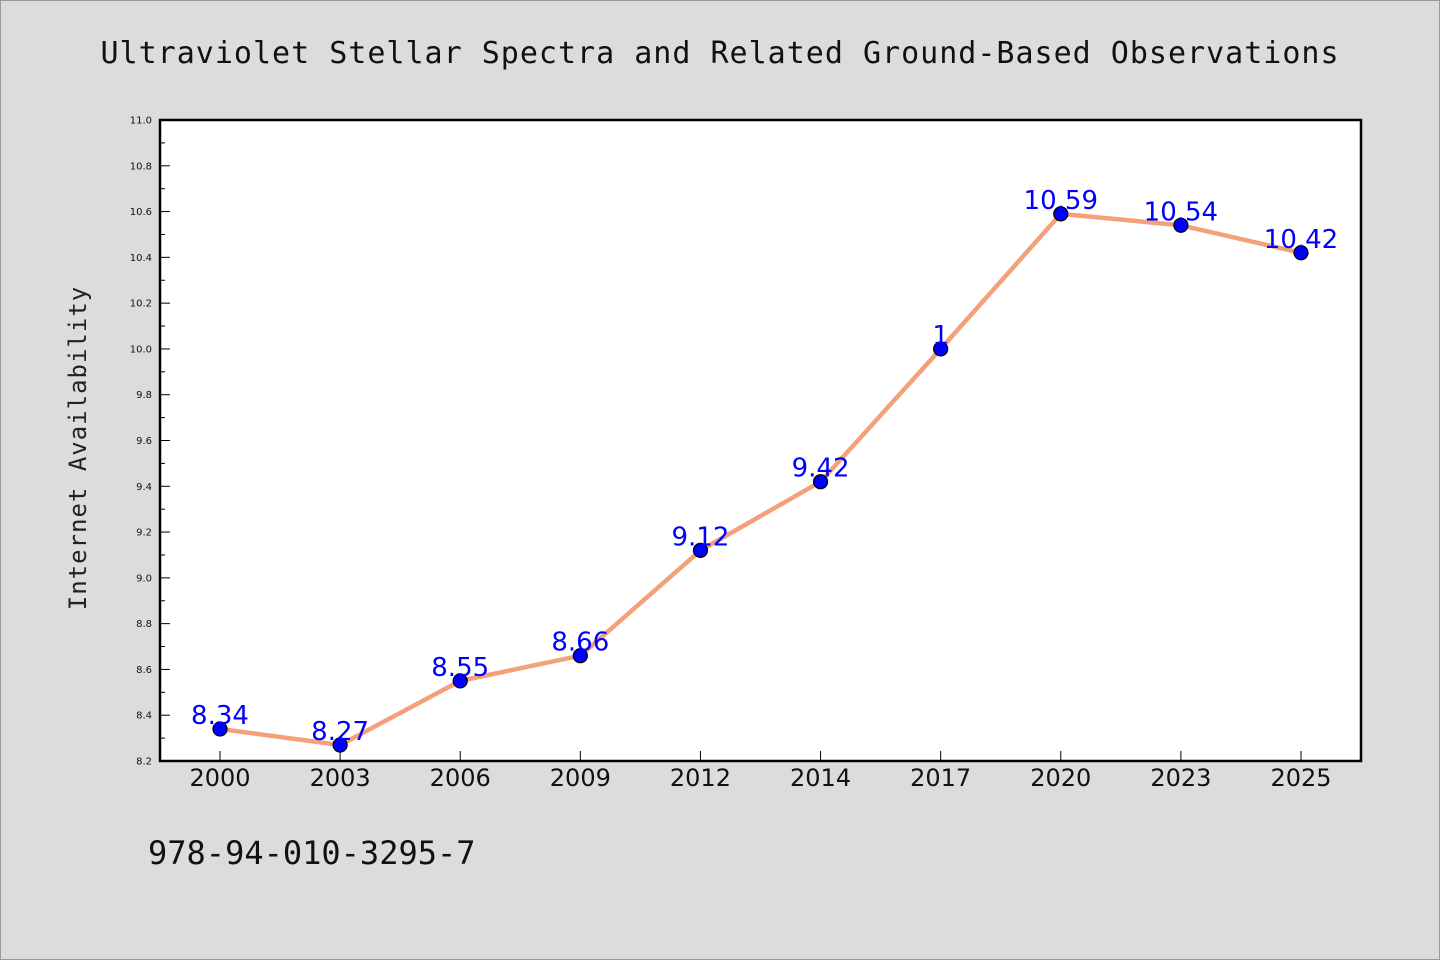 The width and height of the screenshot is (1440, 960). I want to click on y-tick-label: 10.8, so click(141, 166).